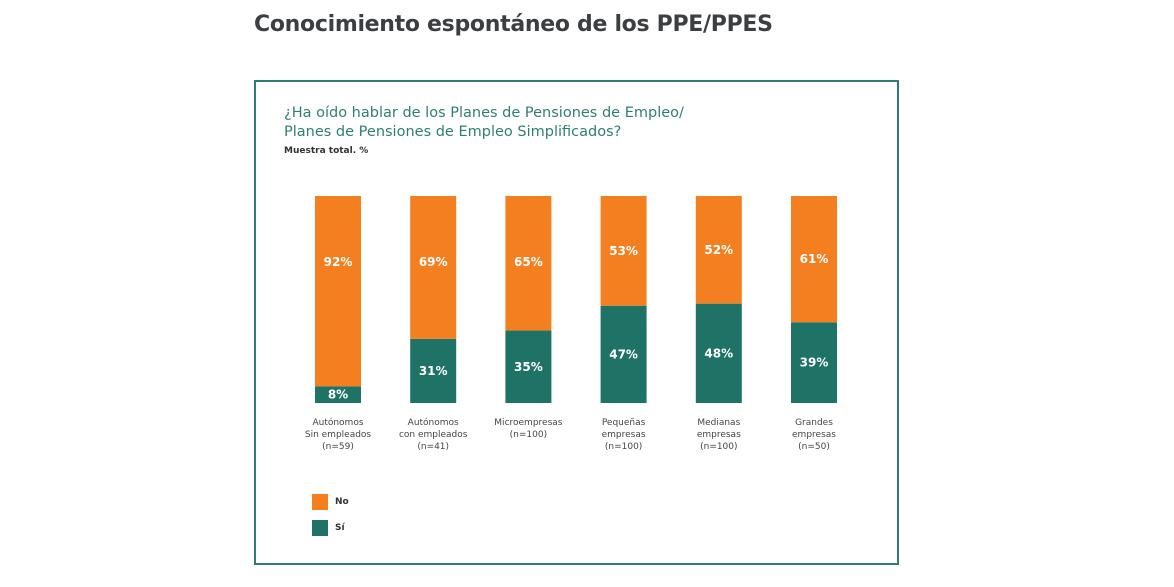 Image resolution: width=1174 pixels, height=587 pixels. What do you see at coordinates (320, 528) in the screenshot?
I see `legend-swatch-si` at bounding box center [320, 528].